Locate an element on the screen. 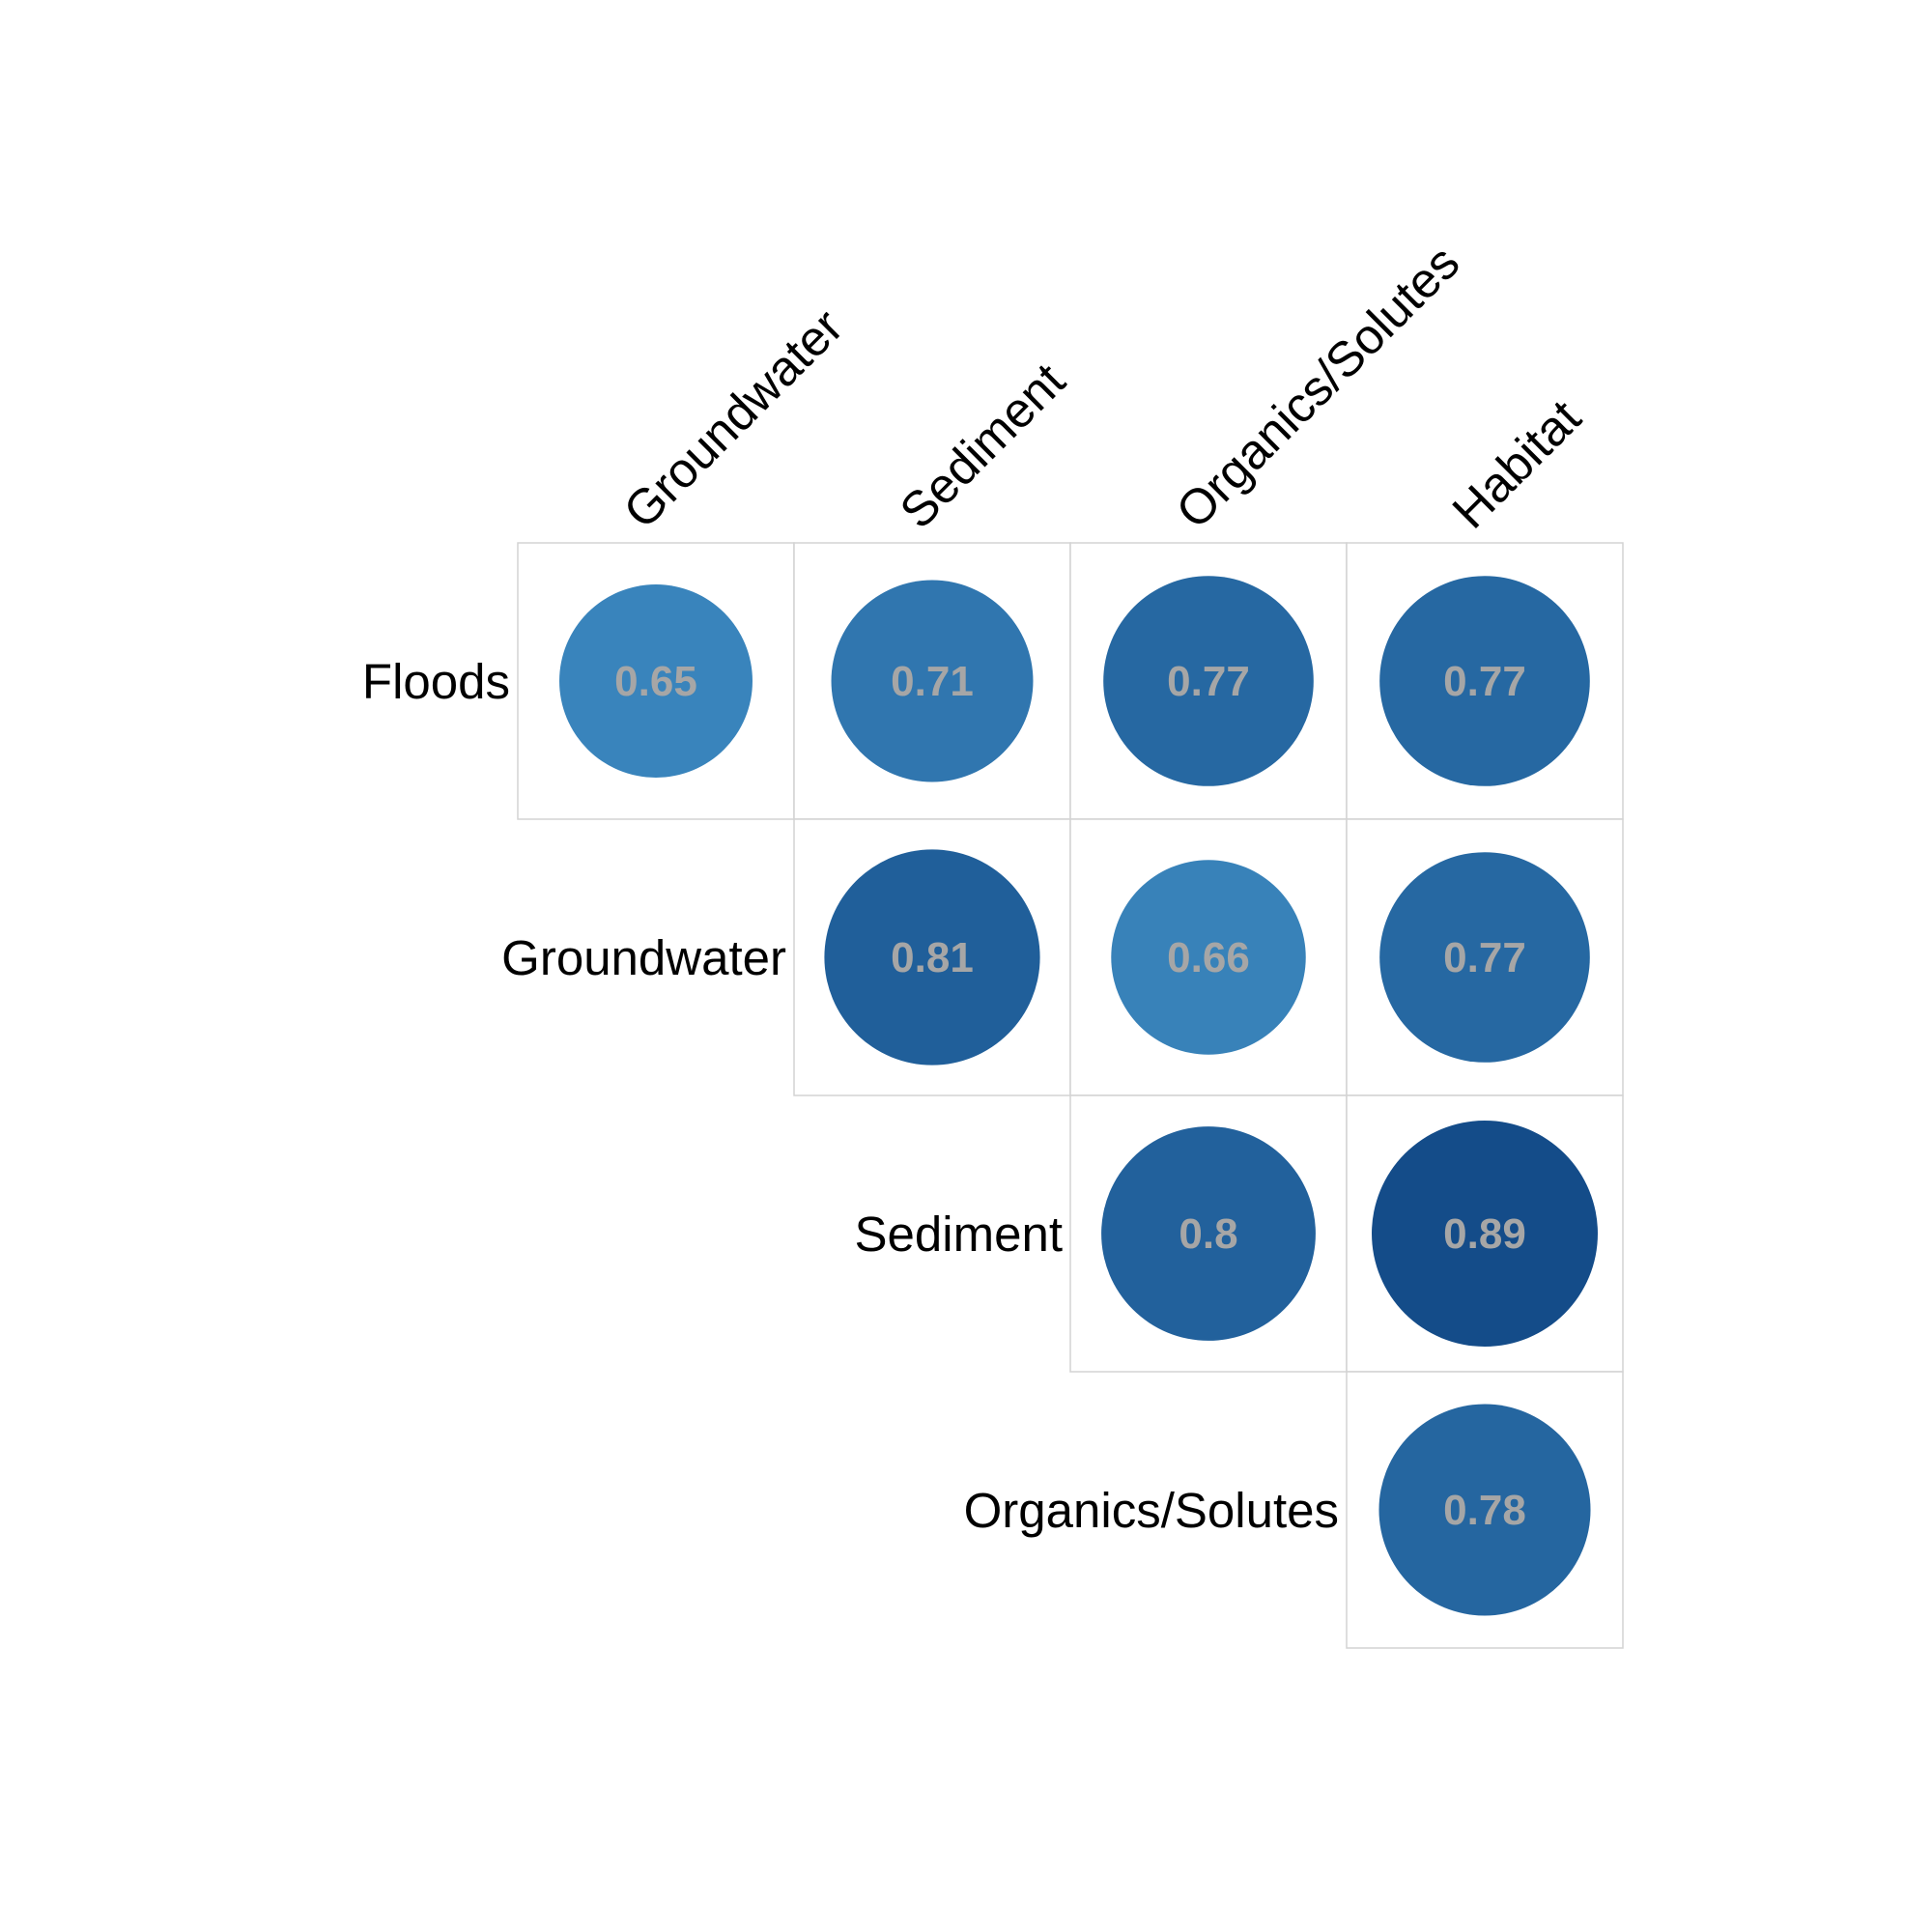 The height and width of the screenshot is (1932, 1932). cell-floods-groundwater: 0.65 is located at coordinates (656, 681).